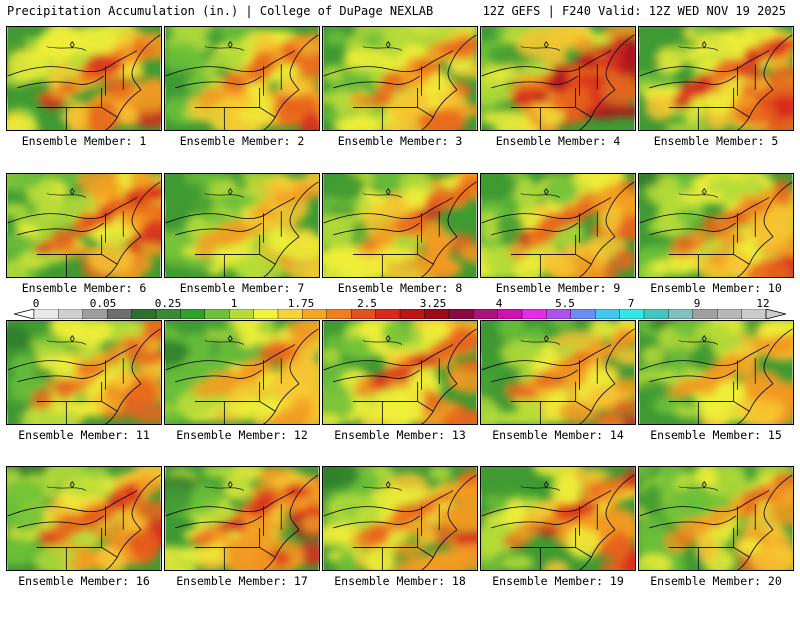 This screenshot has width=800, height=620. What do you see at coordinates (499, 303) in the screenshot?
I see `colorbar-tick: 4` at bounding box center [499, 303].